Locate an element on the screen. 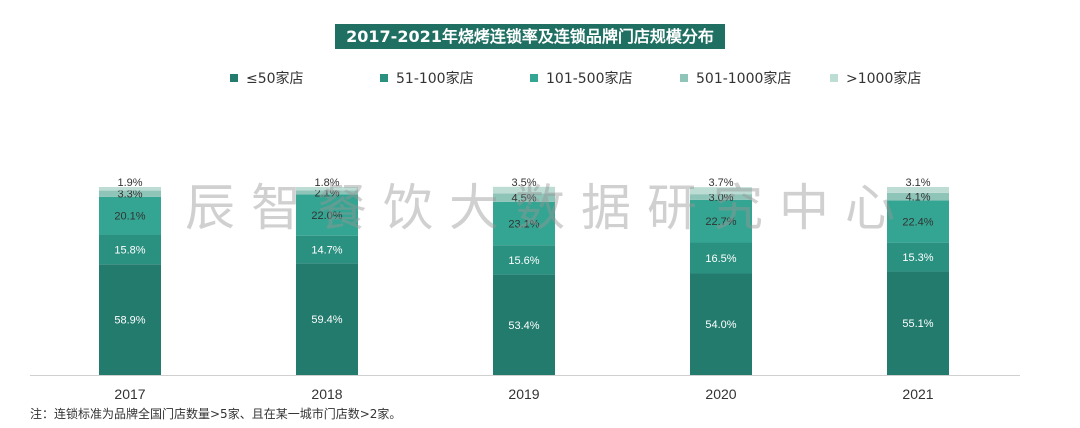  legend-label: >1000家店 is located at coordinates (884, 79).